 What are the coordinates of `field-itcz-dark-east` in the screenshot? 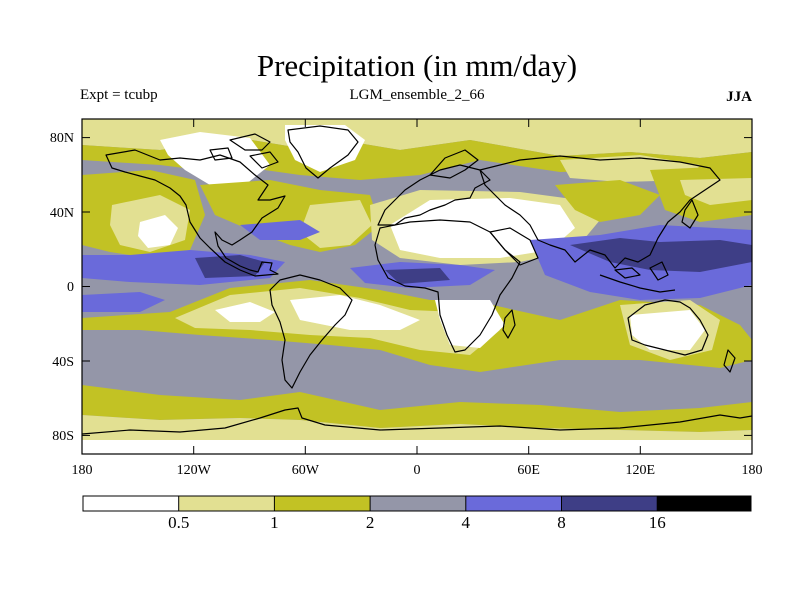 It's located at (230, 266).